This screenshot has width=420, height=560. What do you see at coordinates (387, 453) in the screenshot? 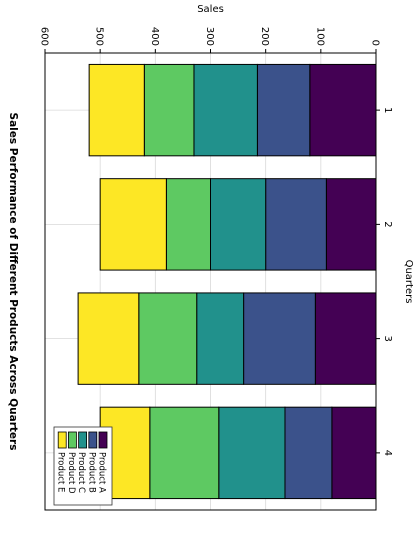
I see `y-tick-label: 4` at bounding box center [387, 453].